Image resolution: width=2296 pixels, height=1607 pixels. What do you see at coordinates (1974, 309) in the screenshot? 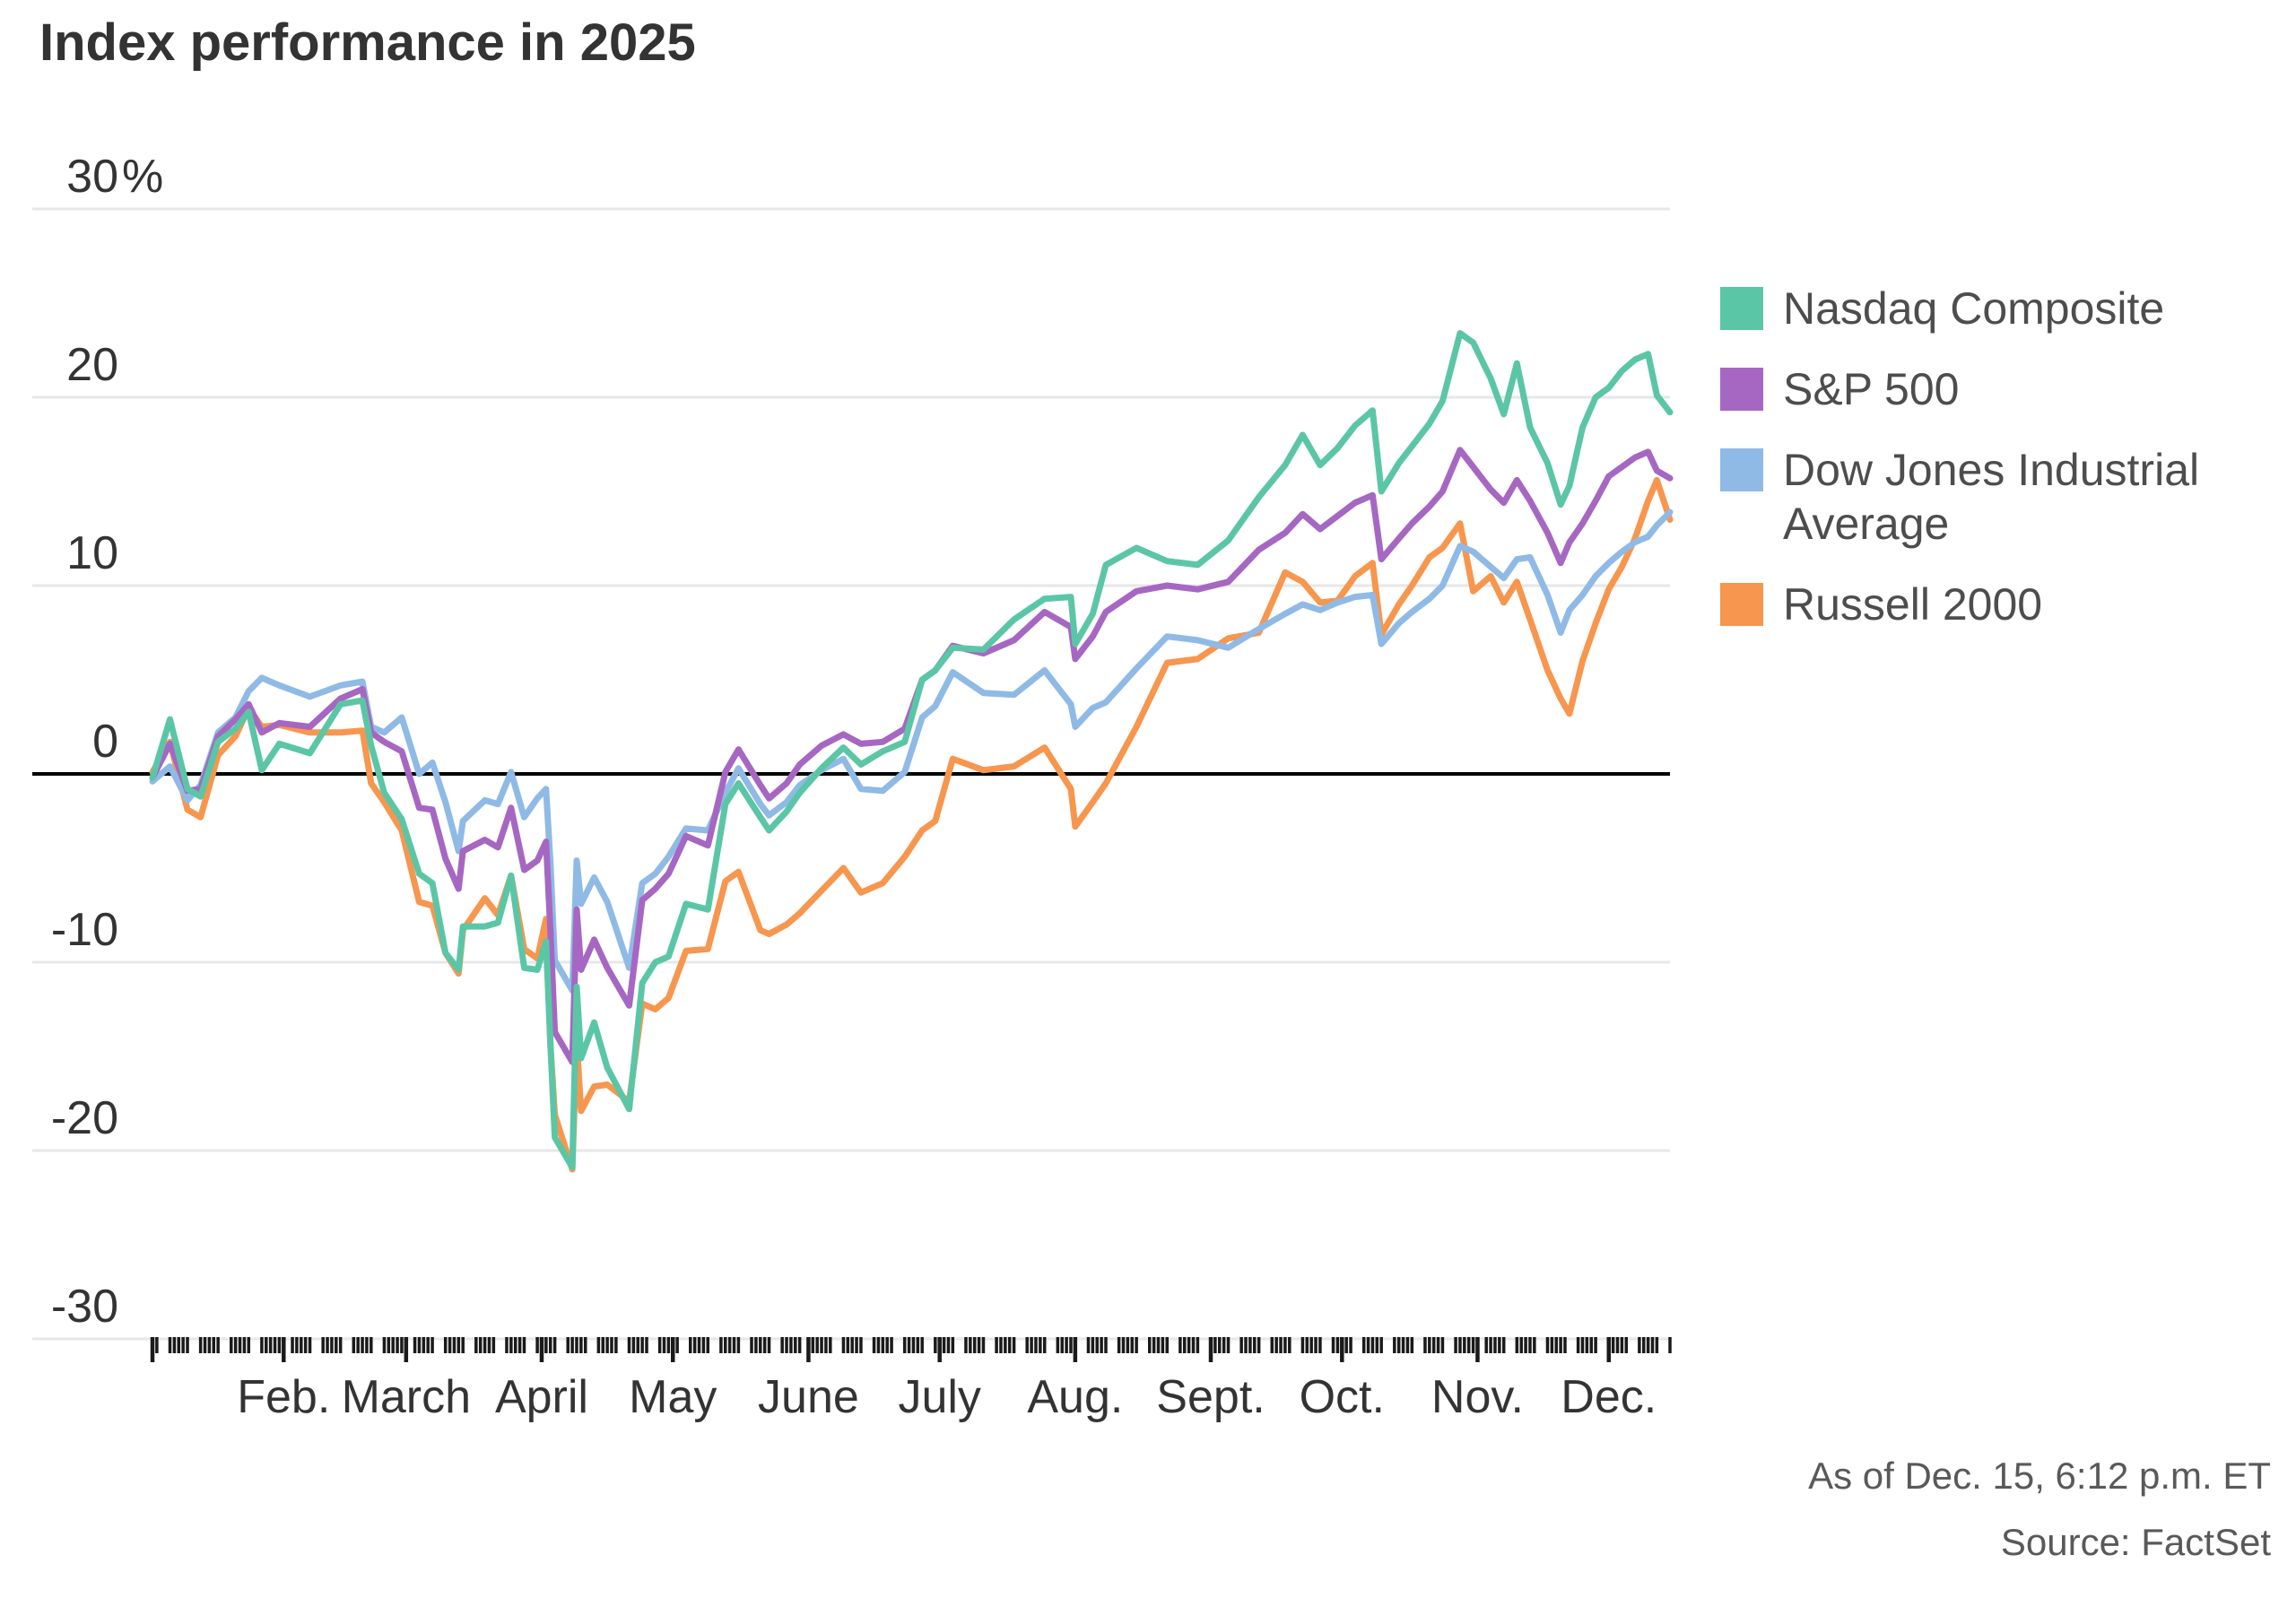
I see `legend-label: Nasdaq Composite` at bounding box center [1974, 309].